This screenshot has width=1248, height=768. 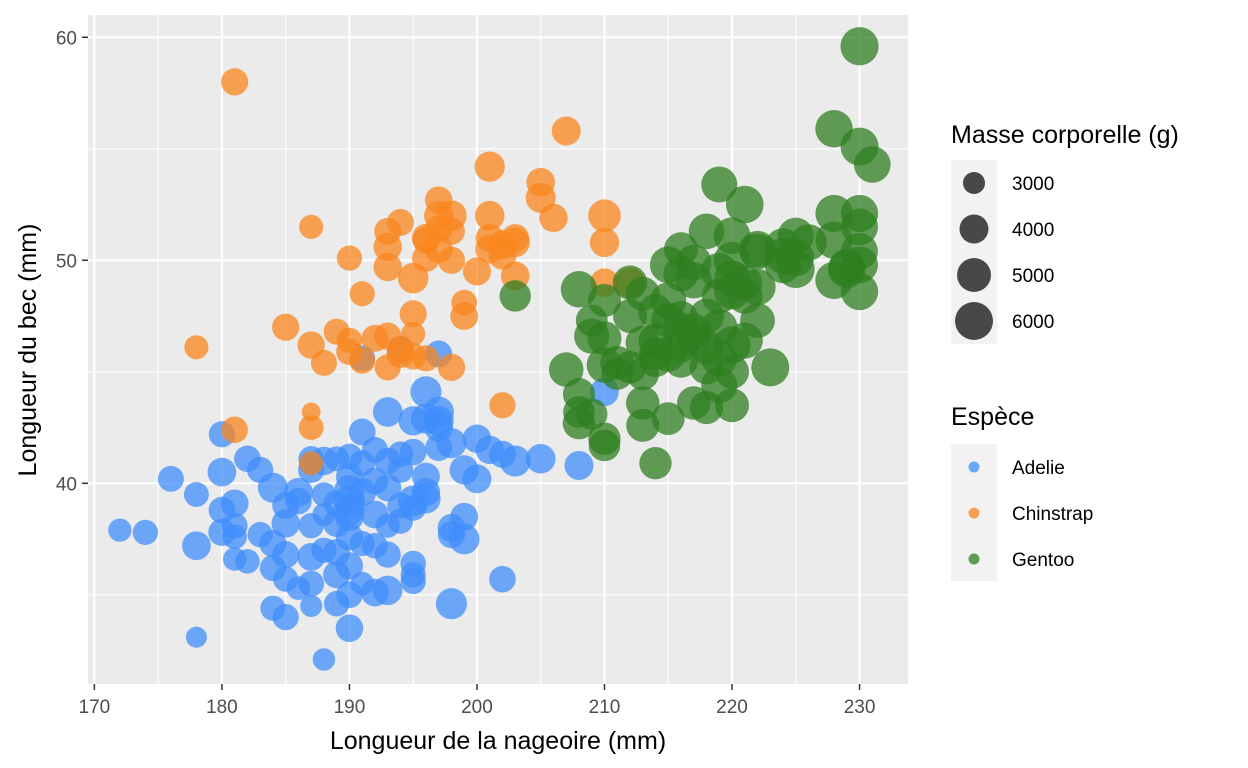 I want to click on y-tick-label: 50, so click(x=66, y=261).